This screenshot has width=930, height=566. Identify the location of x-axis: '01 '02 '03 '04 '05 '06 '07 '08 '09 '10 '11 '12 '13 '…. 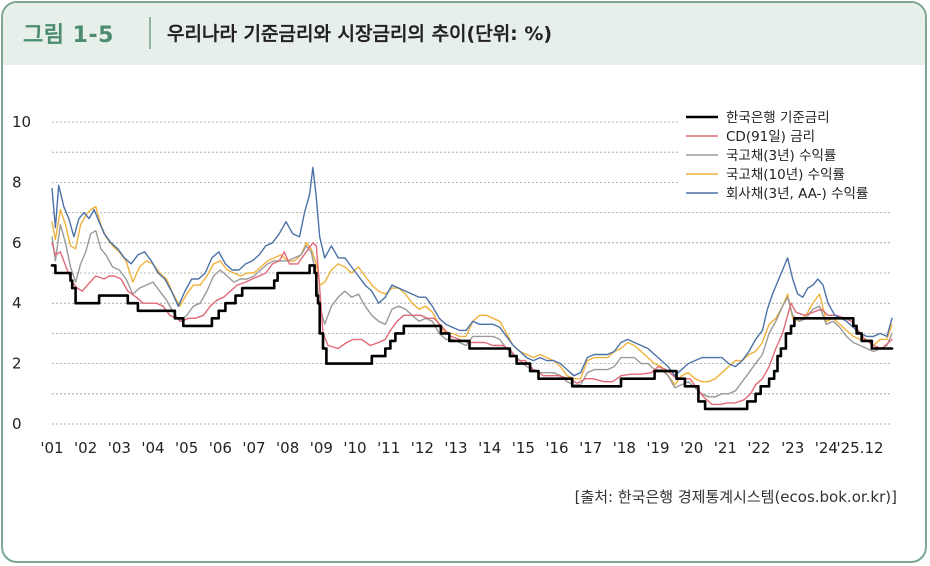
(461, 448).